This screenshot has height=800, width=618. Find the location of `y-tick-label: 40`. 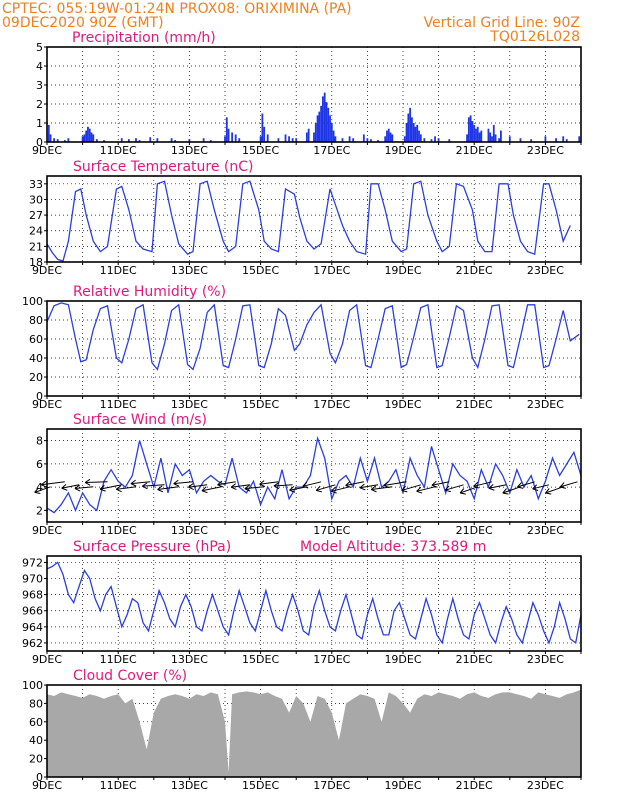

y-tick-label: 40 is located at coordinates (36, 740).